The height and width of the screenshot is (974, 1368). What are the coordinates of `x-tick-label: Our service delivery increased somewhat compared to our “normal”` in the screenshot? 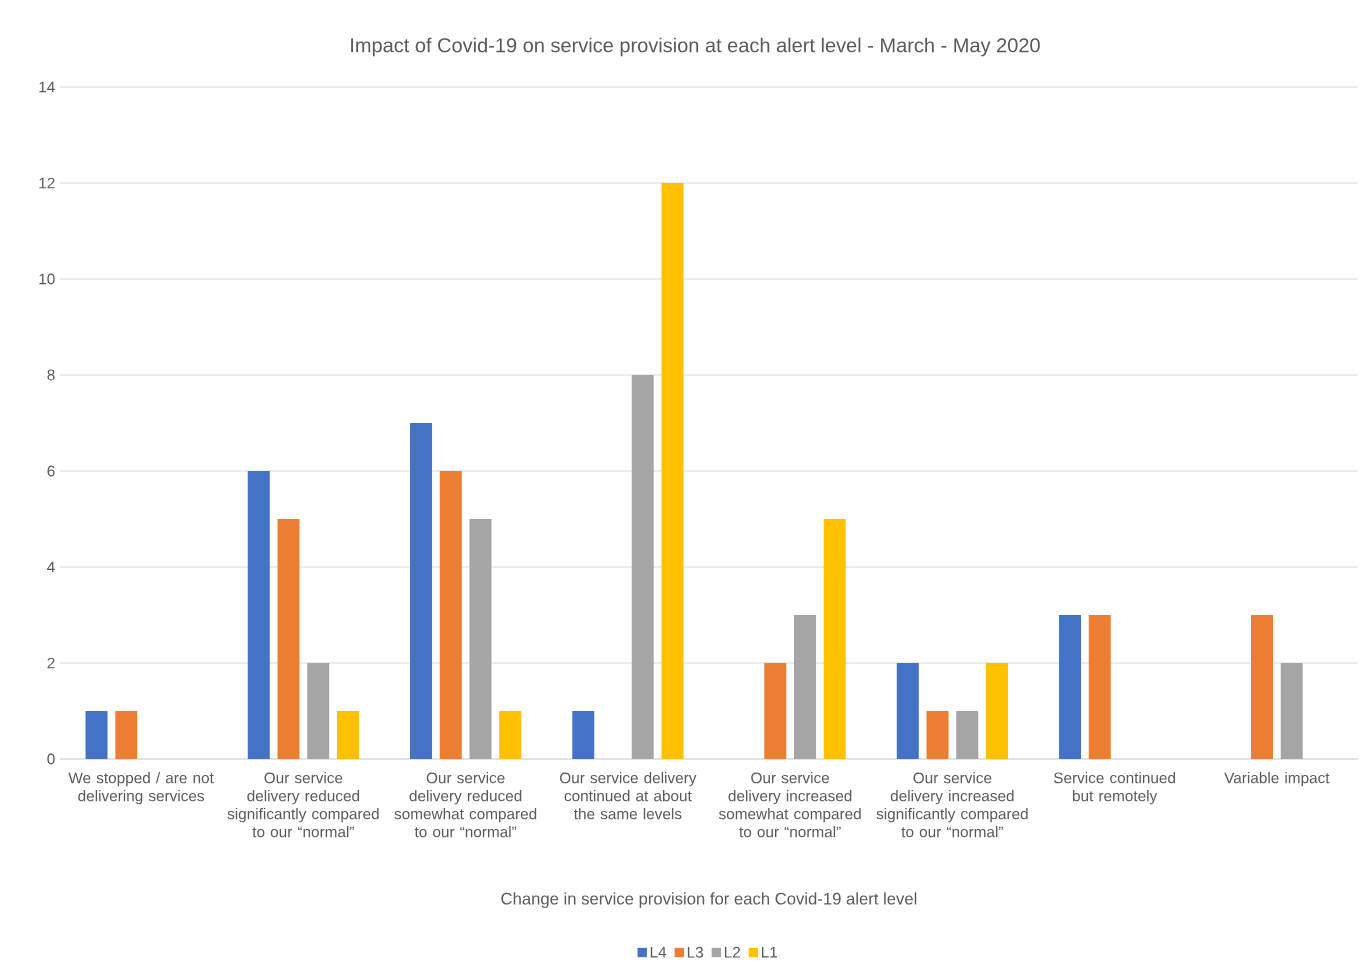 It's located at (789, 805).